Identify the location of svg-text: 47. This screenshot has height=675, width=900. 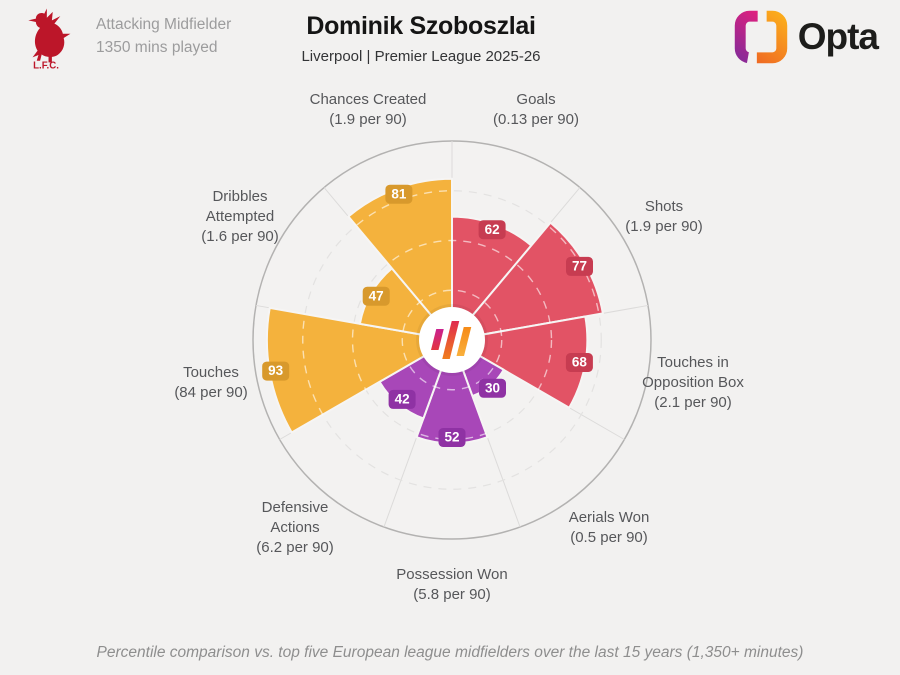
(376, 295).